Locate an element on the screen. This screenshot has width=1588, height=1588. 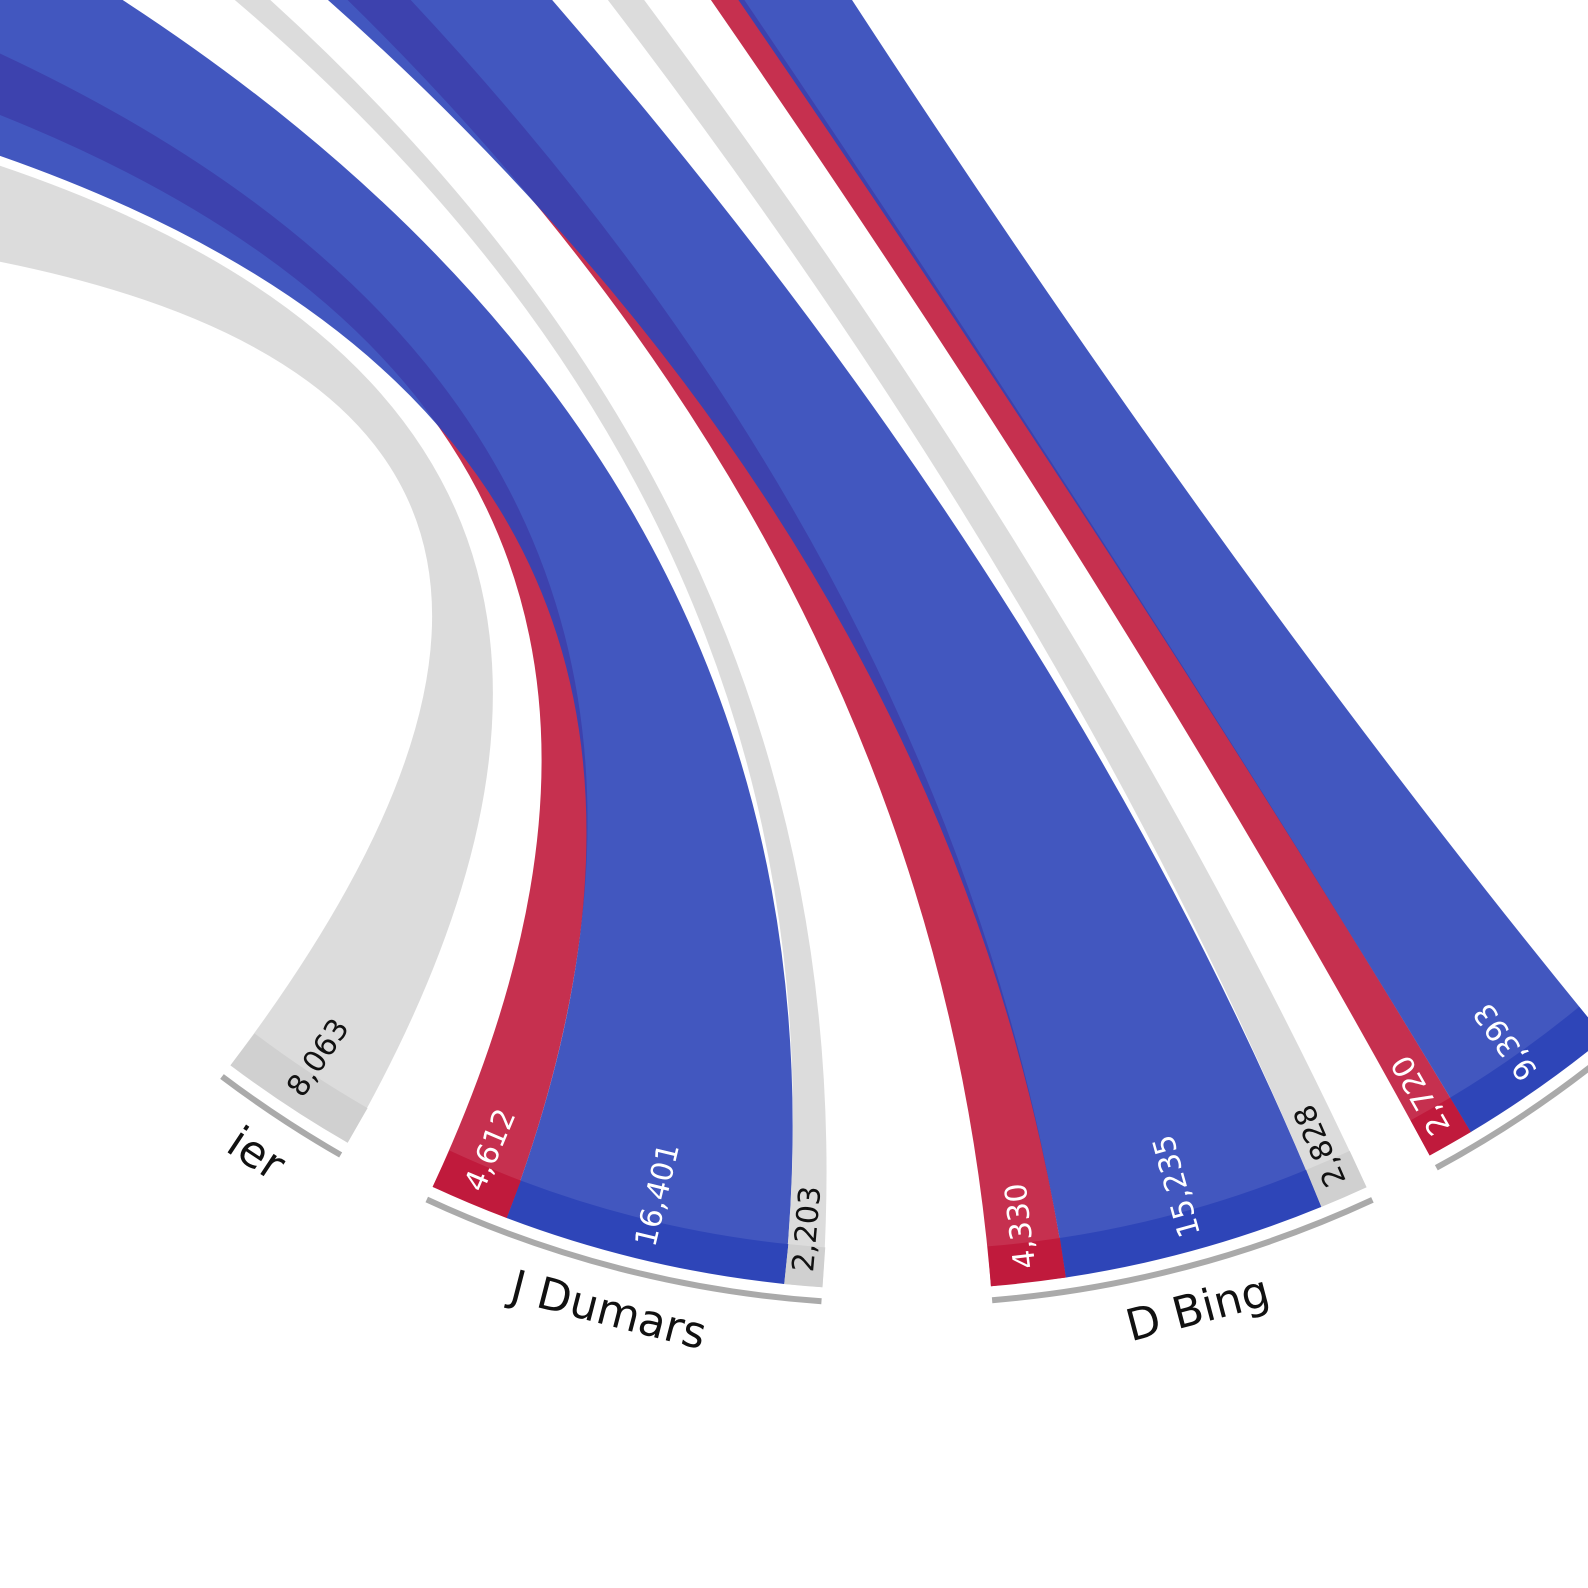
value-label: 2,203 is located at coordinates (807, 1229).